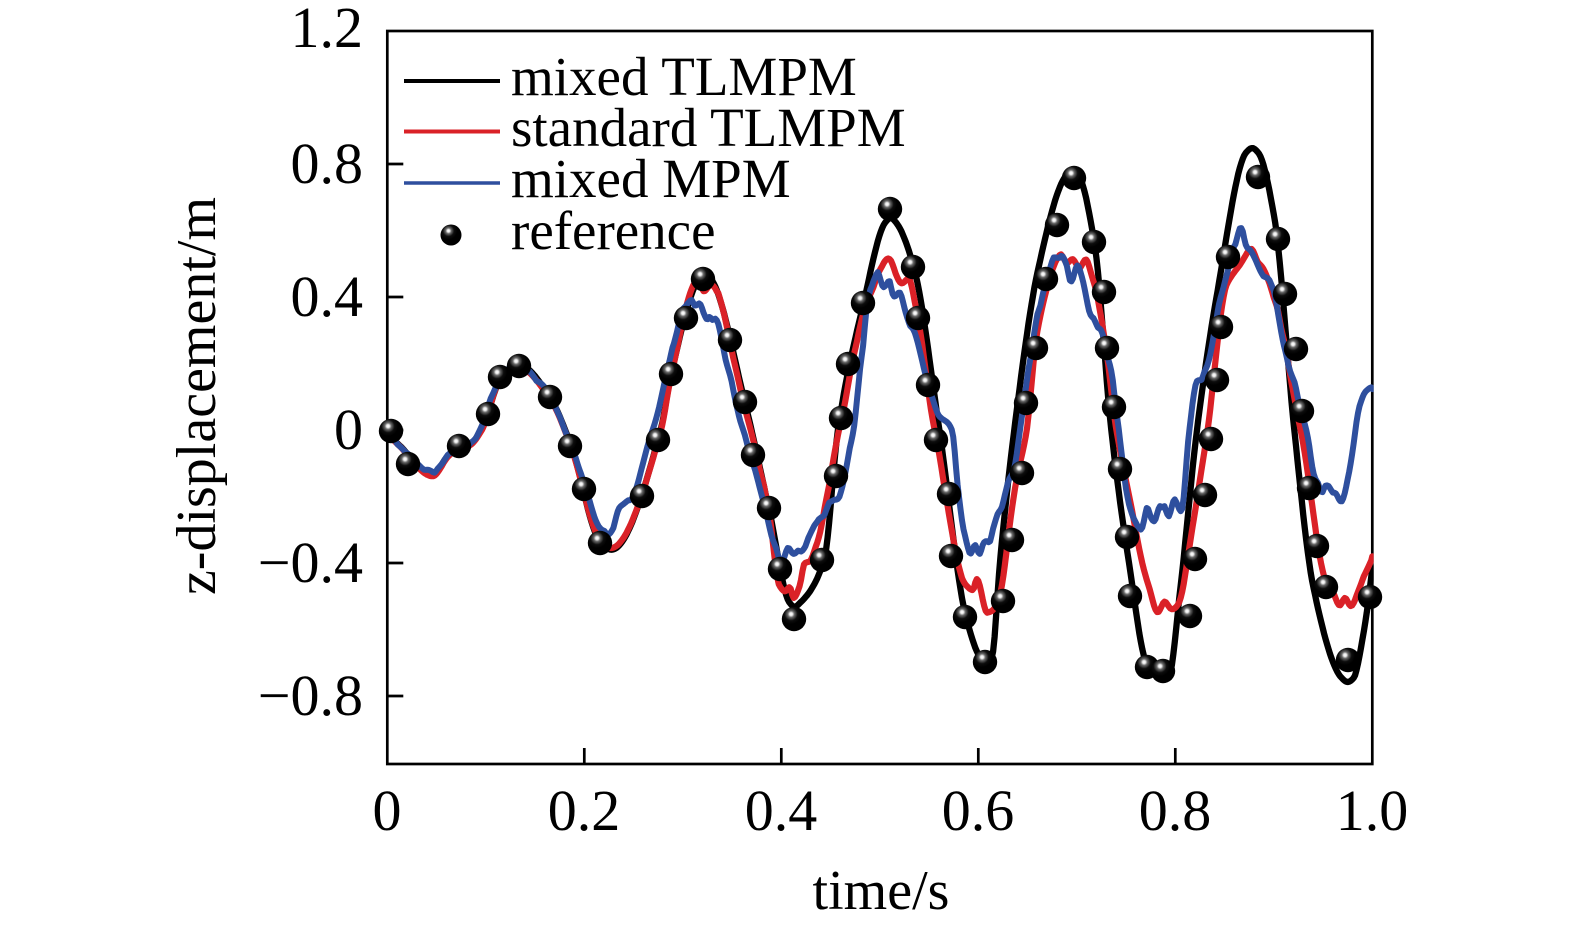 This screenshot has height=935, width=1575. What do you see at coordinates (708, 127) in the screenshot?
I see `svg-text: standard TLMPM` at bounding box center [708, 127].